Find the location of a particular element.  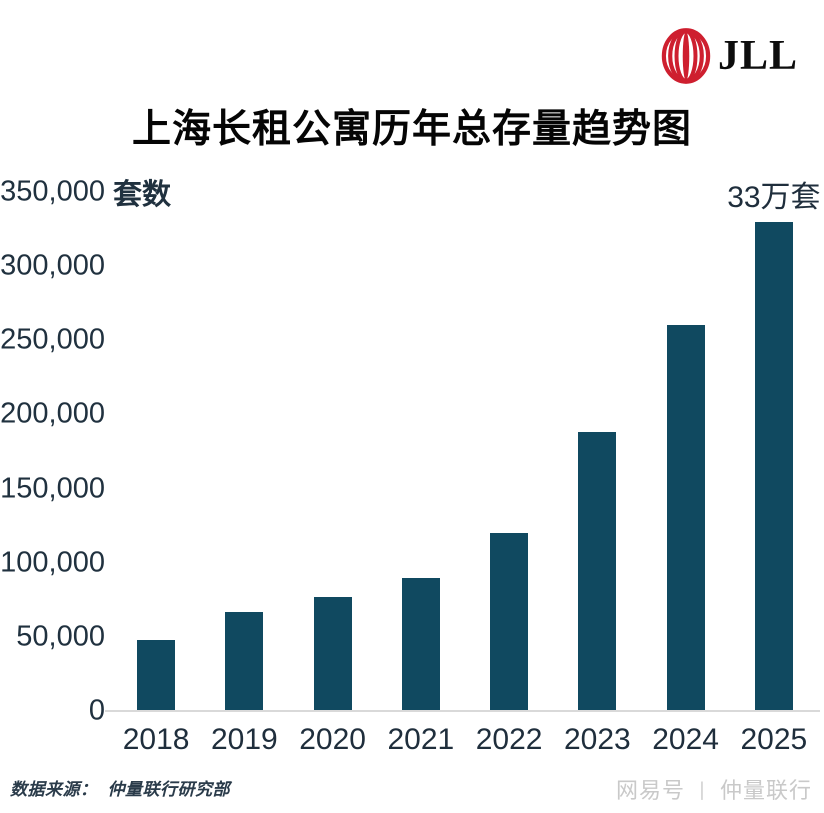

y-tick-label: 150,000 is located at coordinates (52, 488).